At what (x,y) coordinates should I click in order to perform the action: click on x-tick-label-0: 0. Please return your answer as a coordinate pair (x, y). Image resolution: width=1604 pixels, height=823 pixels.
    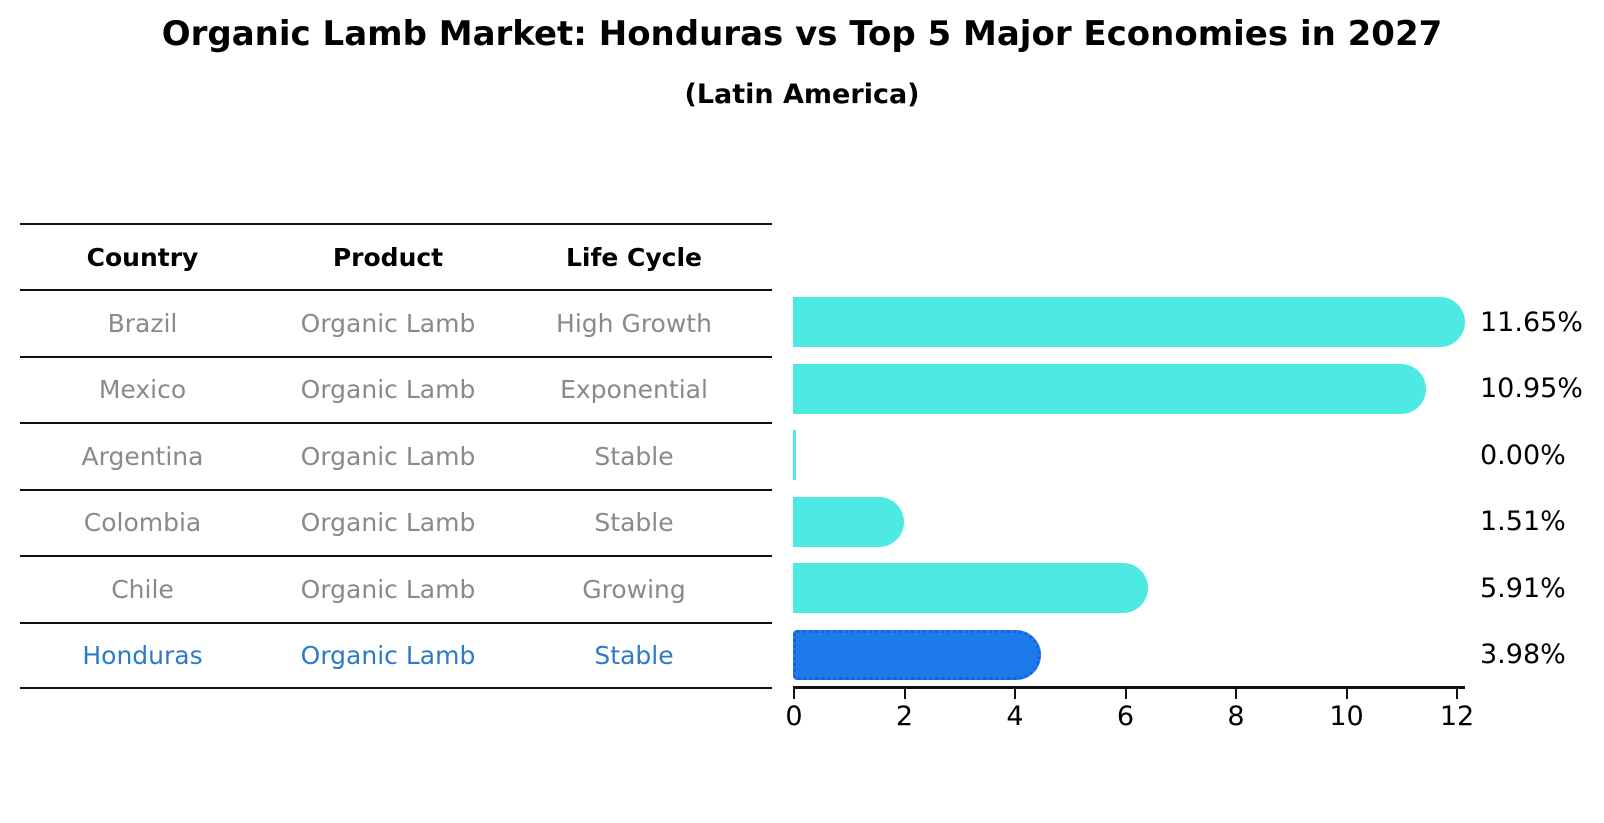
    Looking at the image, I should click on (794, 716).